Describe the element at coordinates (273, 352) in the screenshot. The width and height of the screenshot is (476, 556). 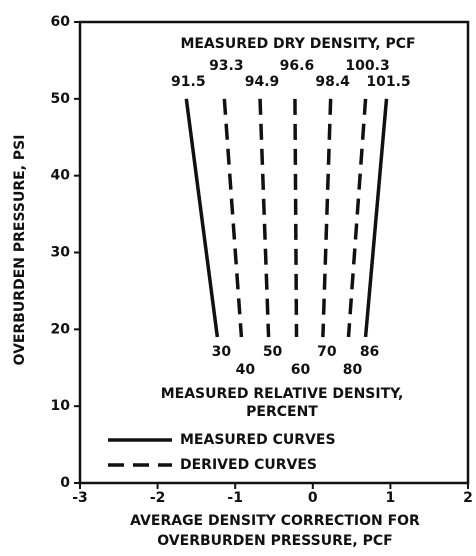
I see `relative-density-label: 50` at that location.